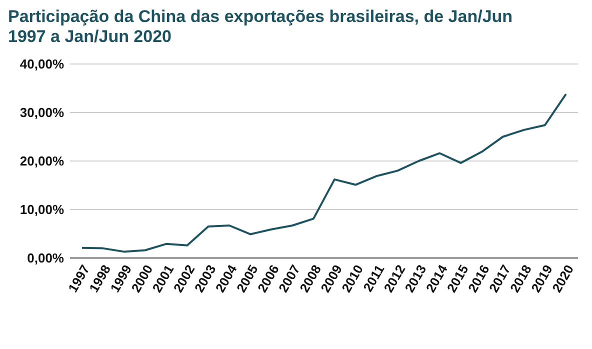 The image size is (592, 349). What do you see at coordinates (45, 258) in the screenshot?
I see `y-tick-label: 0,00%` at bounding box center [45, 258].